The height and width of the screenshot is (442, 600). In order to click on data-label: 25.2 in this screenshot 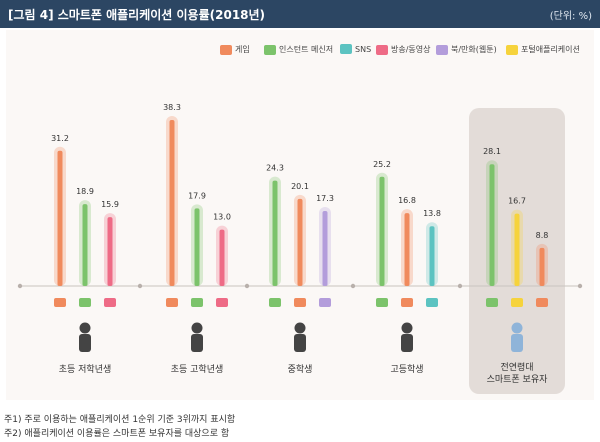, I will do `click(382, 164)`.